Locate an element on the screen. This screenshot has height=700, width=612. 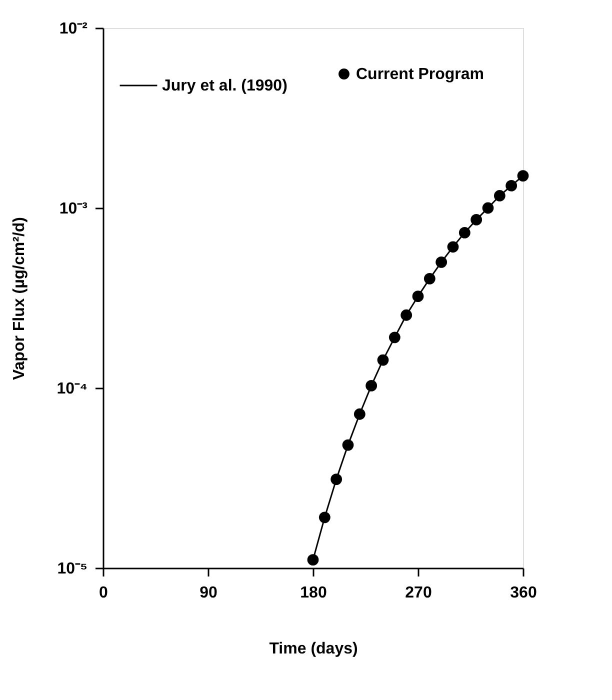
x-tick-label: 0 is located at coordinates (103, 593).